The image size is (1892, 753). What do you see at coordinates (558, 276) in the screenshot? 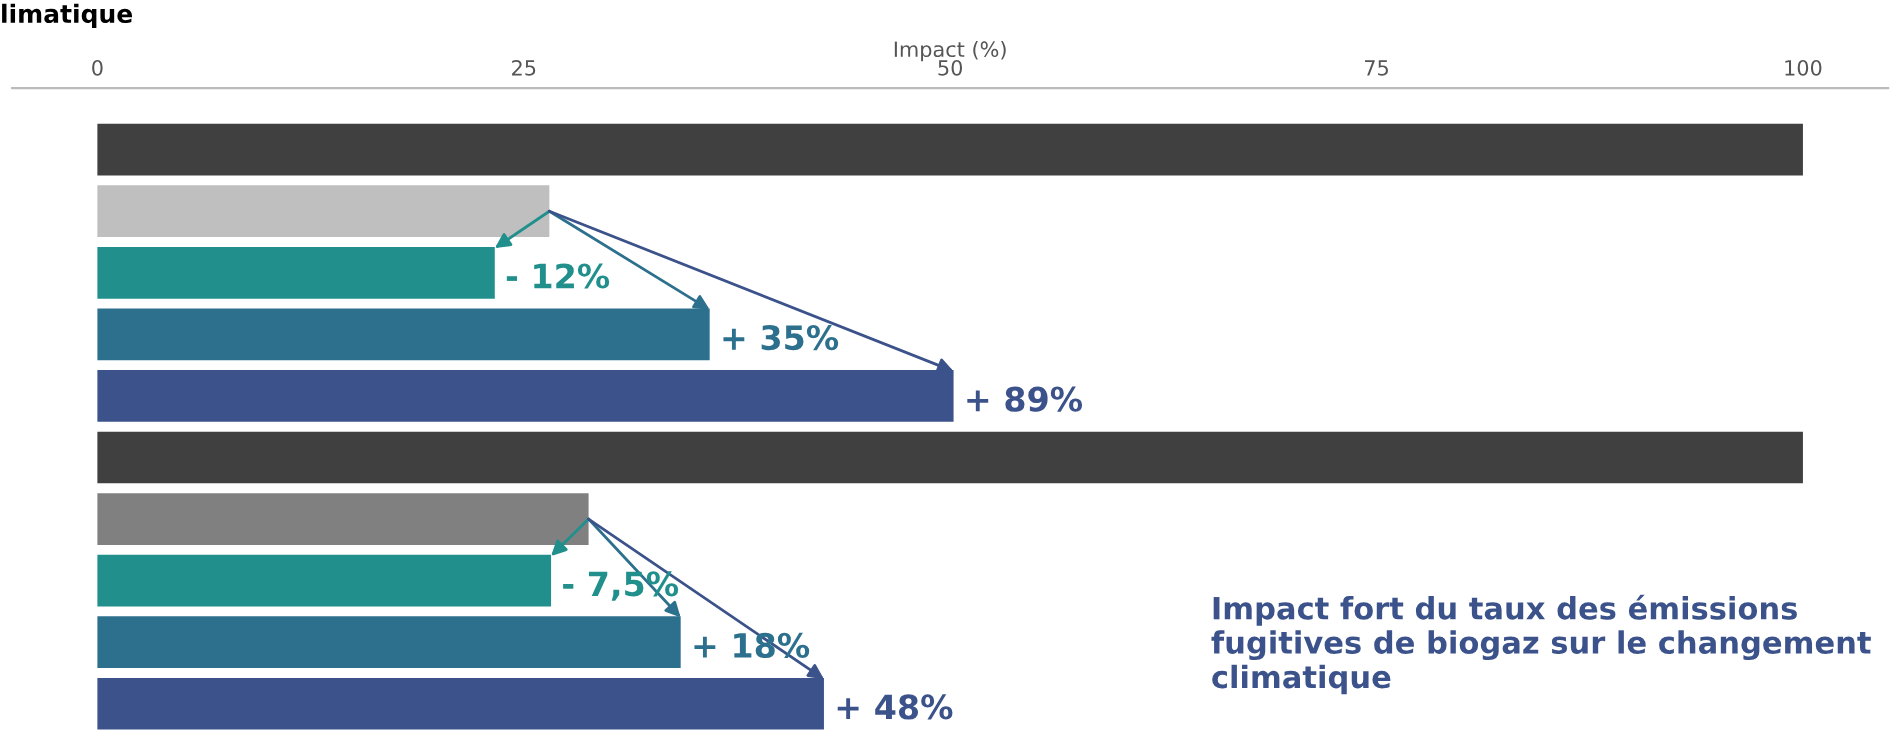
I see `annotation: - 12%` at bounding box center [558, 276].